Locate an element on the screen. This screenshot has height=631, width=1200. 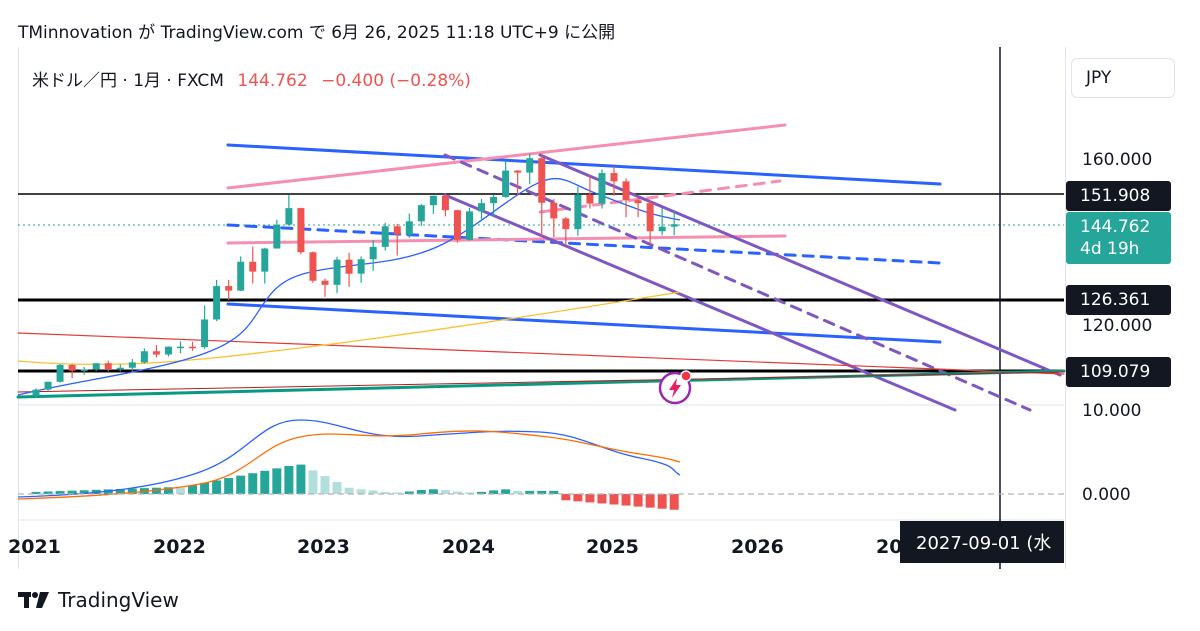
countdown: 4d 19h is located at coordinates (1110, 249).